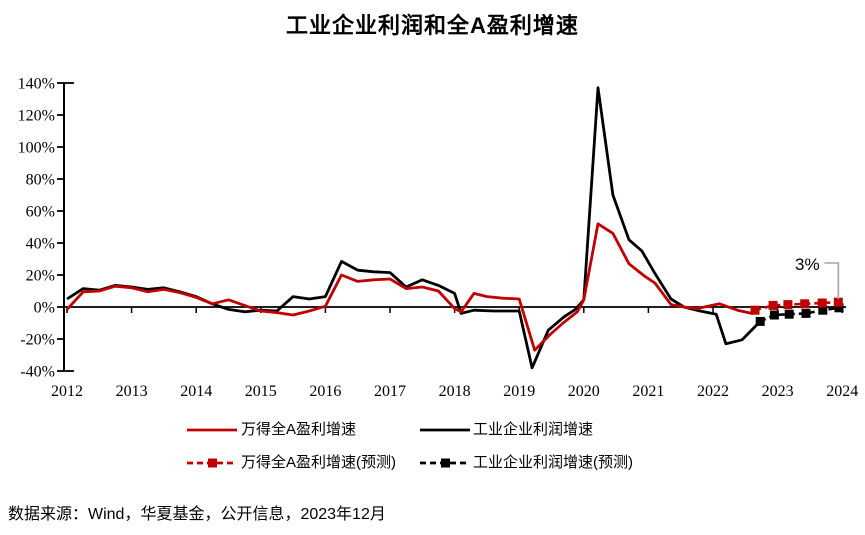 Image resolution: width=865 pixels, height=535 pixels. What do you see at coordinates (40, 180) in the screenshot?
I see `y-tick-label: 80%` at bounding box center [40, 180].